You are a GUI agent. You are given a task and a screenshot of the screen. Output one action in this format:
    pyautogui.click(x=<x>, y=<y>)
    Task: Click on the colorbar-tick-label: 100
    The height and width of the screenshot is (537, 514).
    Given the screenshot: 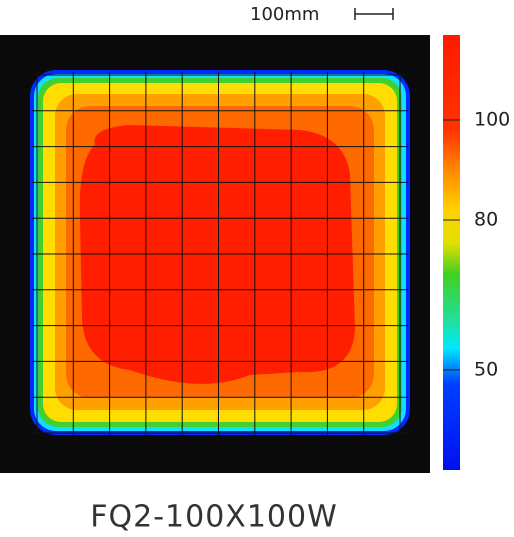 What is the action you would take?
    pyautogui.click(x=492, y=120)
    